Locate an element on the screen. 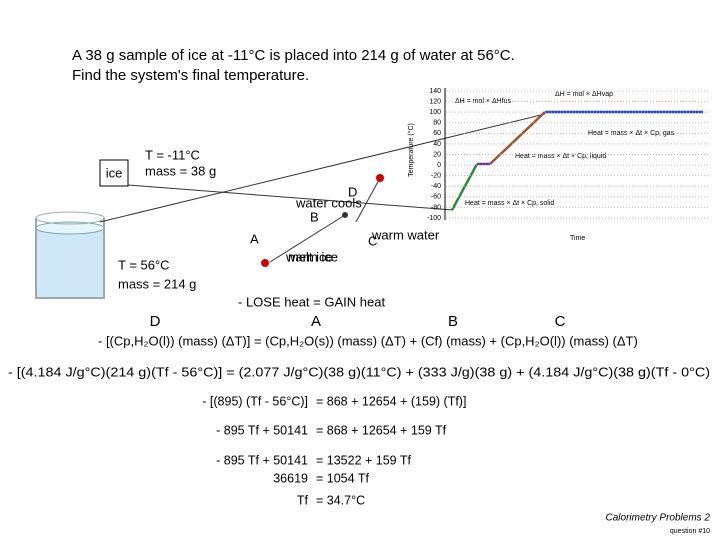 This screenshot has width=720, height=545. label: ice is located at coordinates (114, 172).